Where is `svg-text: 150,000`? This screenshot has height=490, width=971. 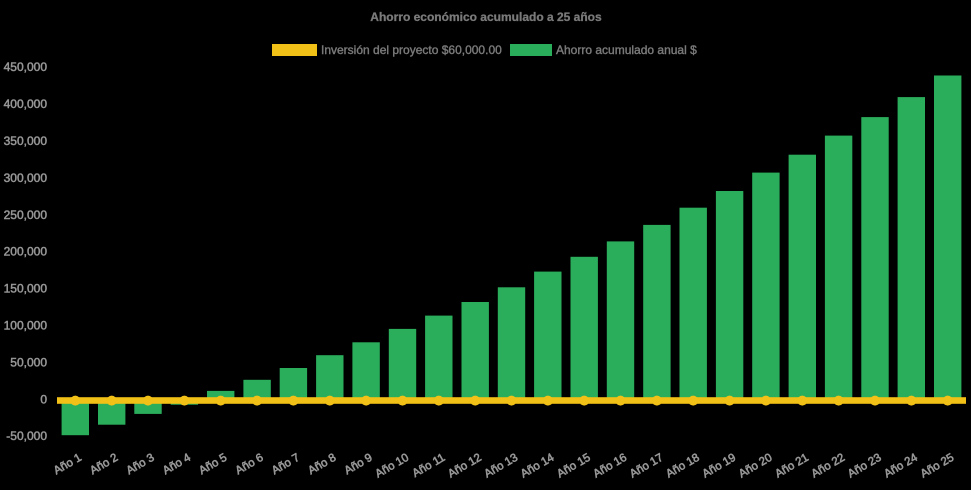
svg-text: 150,000 is located at coordinates (26, 289).